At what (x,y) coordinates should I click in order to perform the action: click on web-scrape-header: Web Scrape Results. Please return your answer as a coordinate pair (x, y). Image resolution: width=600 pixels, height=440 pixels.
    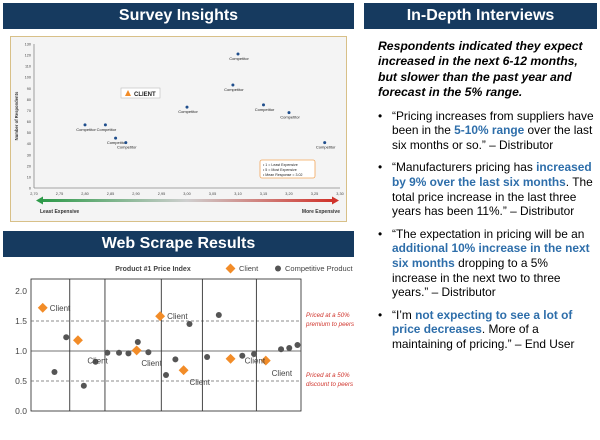
    Looking at the image, I should click on (178, 244).